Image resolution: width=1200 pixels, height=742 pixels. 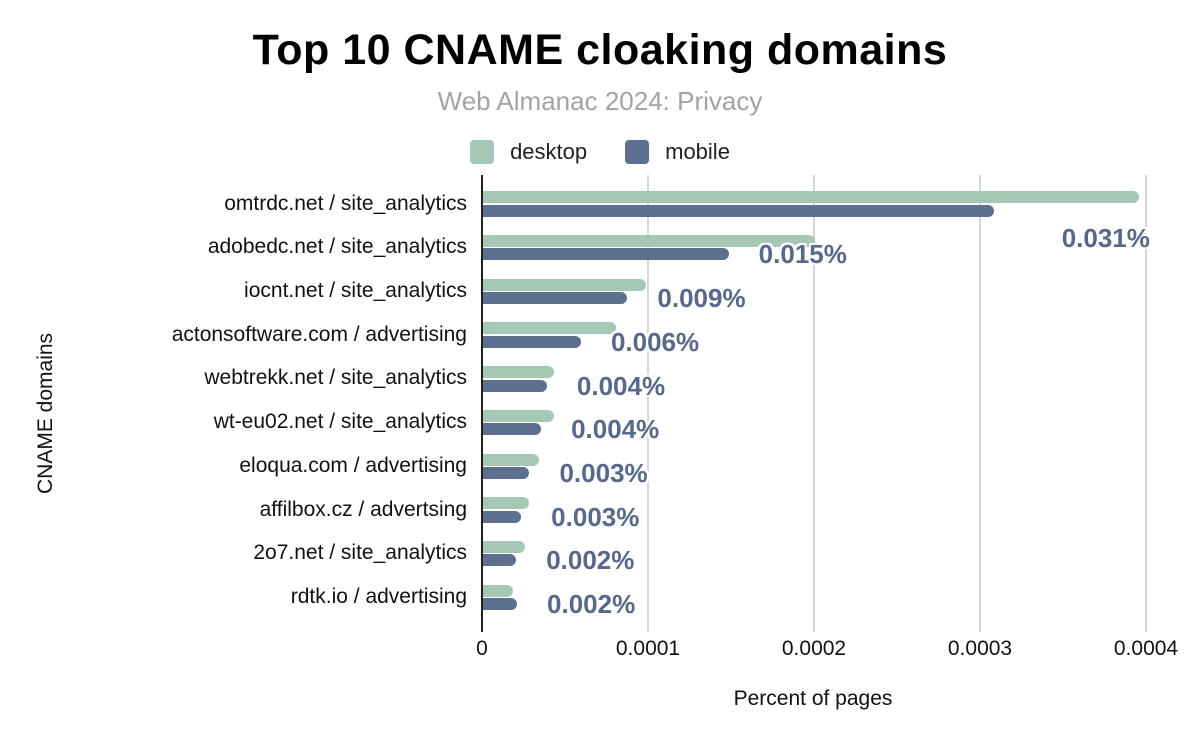 I want to click on data-label: 0.006%, so click(x=655, y=341).